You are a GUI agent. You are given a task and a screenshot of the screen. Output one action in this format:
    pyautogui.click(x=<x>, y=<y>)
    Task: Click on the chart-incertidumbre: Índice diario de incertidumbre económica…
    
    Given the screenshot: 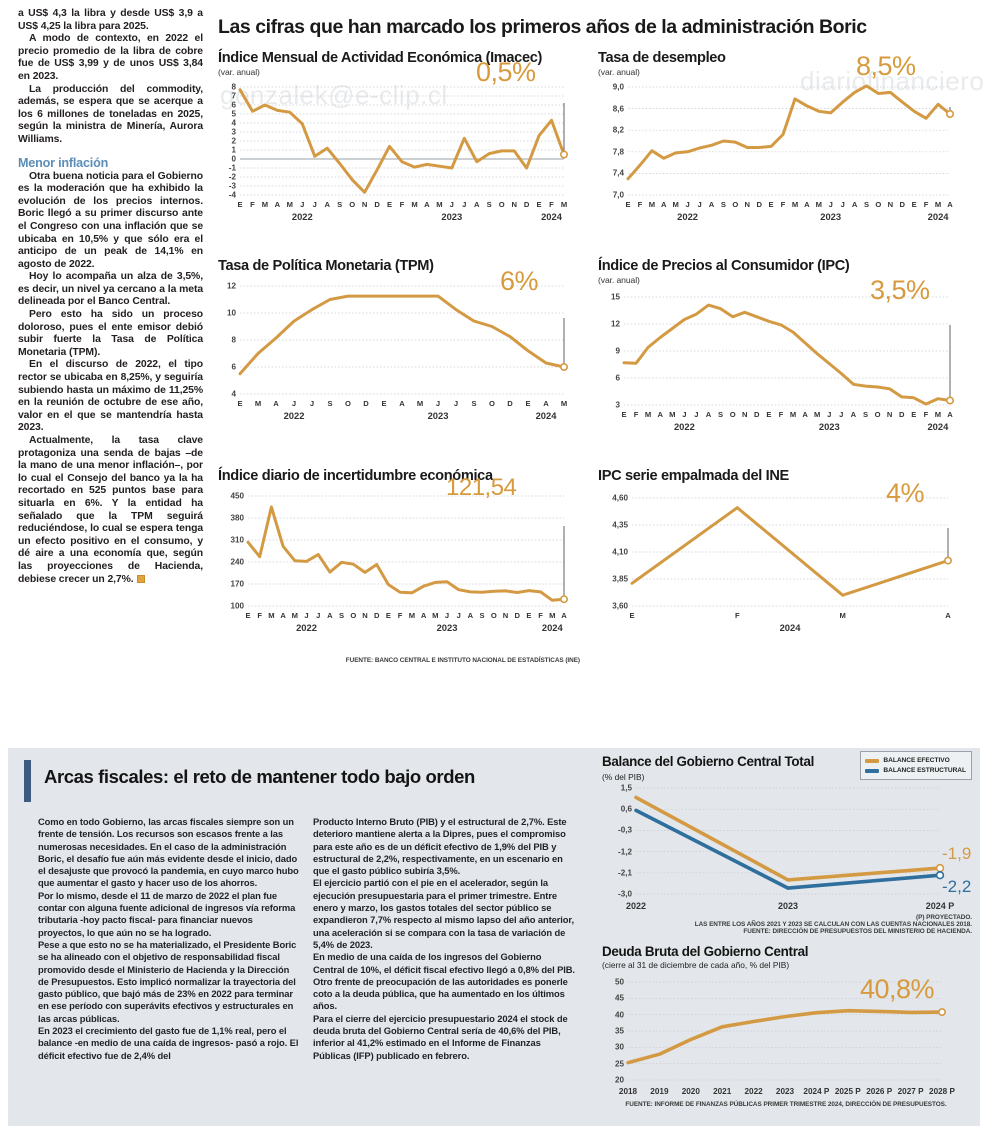 What is the action you would take?
    pyautogui.click(x=399, y=551)
    